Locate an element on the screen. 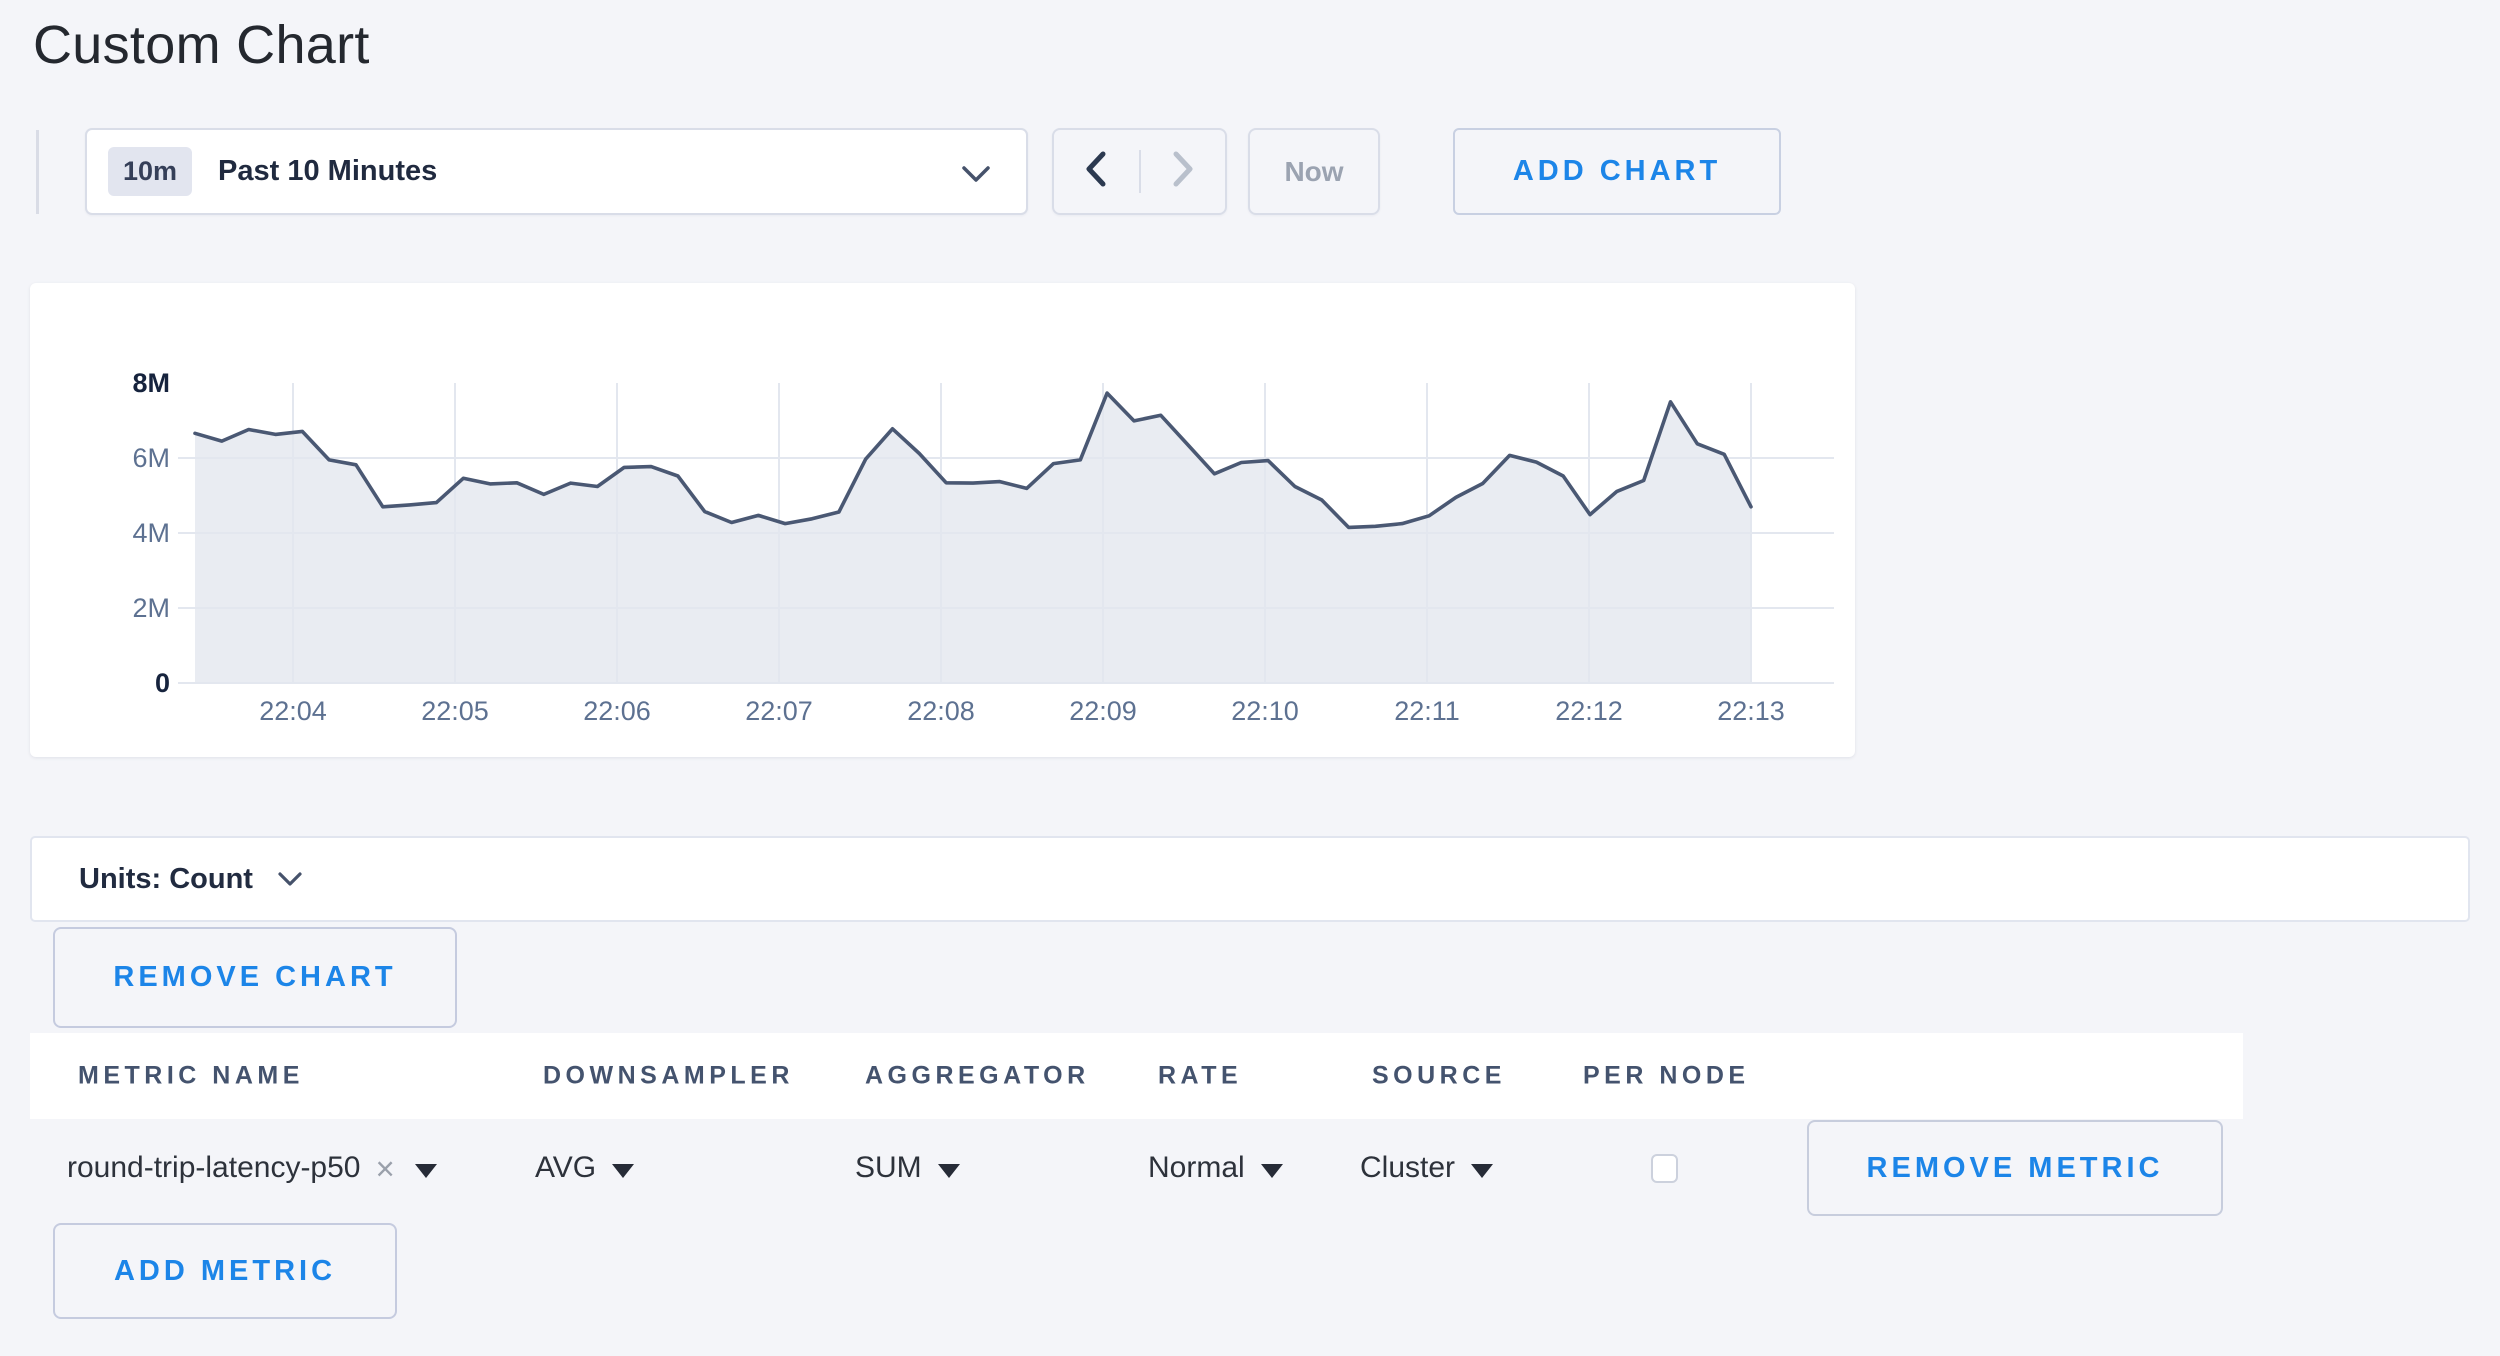  clear-metric-icon: × is located at coordinates (385, 1168).